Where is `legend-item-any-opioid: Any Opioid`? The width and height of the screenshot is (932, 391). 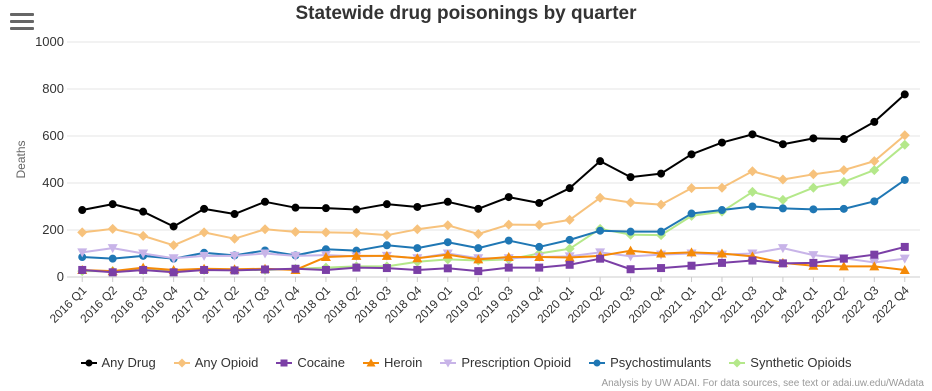
legend-item-any-opioid: Any Opioid is located at coordinates (216, 362).